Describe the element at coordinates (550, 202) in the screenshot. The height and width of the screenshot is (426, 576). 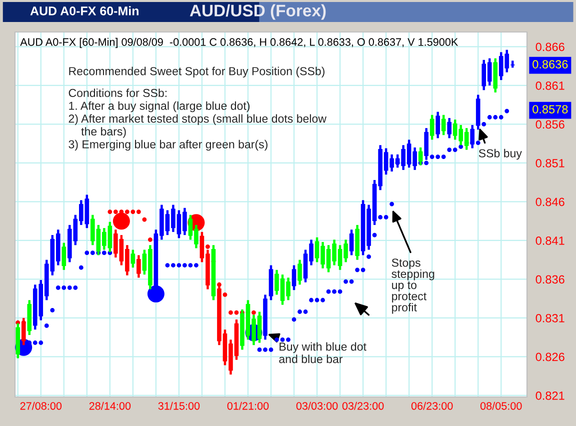
I see `y-tick-label: 0.846` at that location.